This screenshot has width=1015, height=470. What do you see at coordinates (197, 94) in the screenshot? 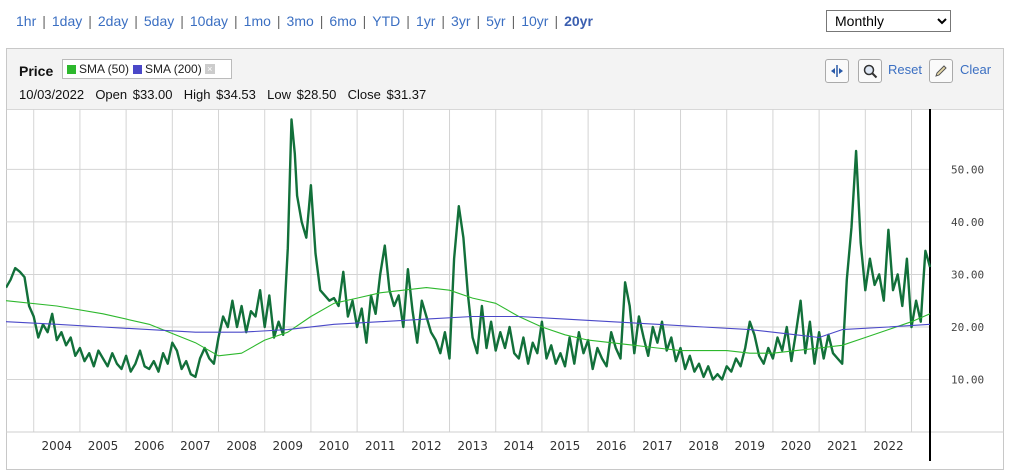
I see `high-label: High` at bounding box center [197, 94].